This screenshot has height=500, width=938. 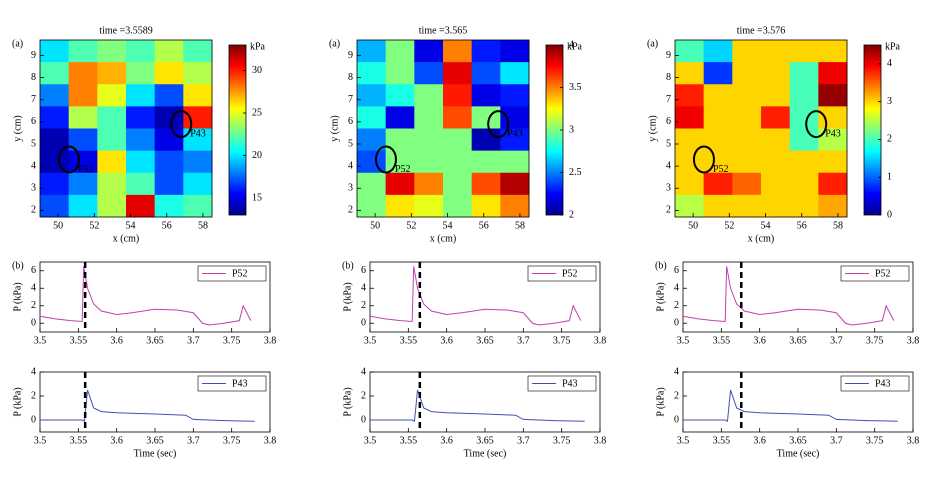 What do you see at coordinates (571, 214) in the screenshot?
I see `colorbar-tick-label: 2` at bounding box center [571, 214].